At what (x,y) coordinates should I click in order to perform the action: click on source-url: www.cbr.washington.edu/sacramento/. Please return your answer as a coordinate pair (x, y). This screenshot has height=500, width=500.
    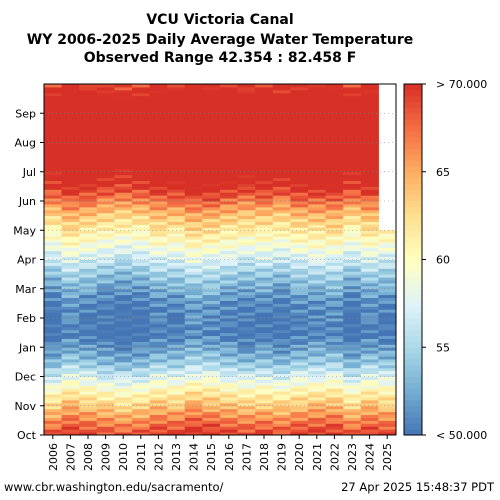
    Looking at the image, I should click on (114, 487).